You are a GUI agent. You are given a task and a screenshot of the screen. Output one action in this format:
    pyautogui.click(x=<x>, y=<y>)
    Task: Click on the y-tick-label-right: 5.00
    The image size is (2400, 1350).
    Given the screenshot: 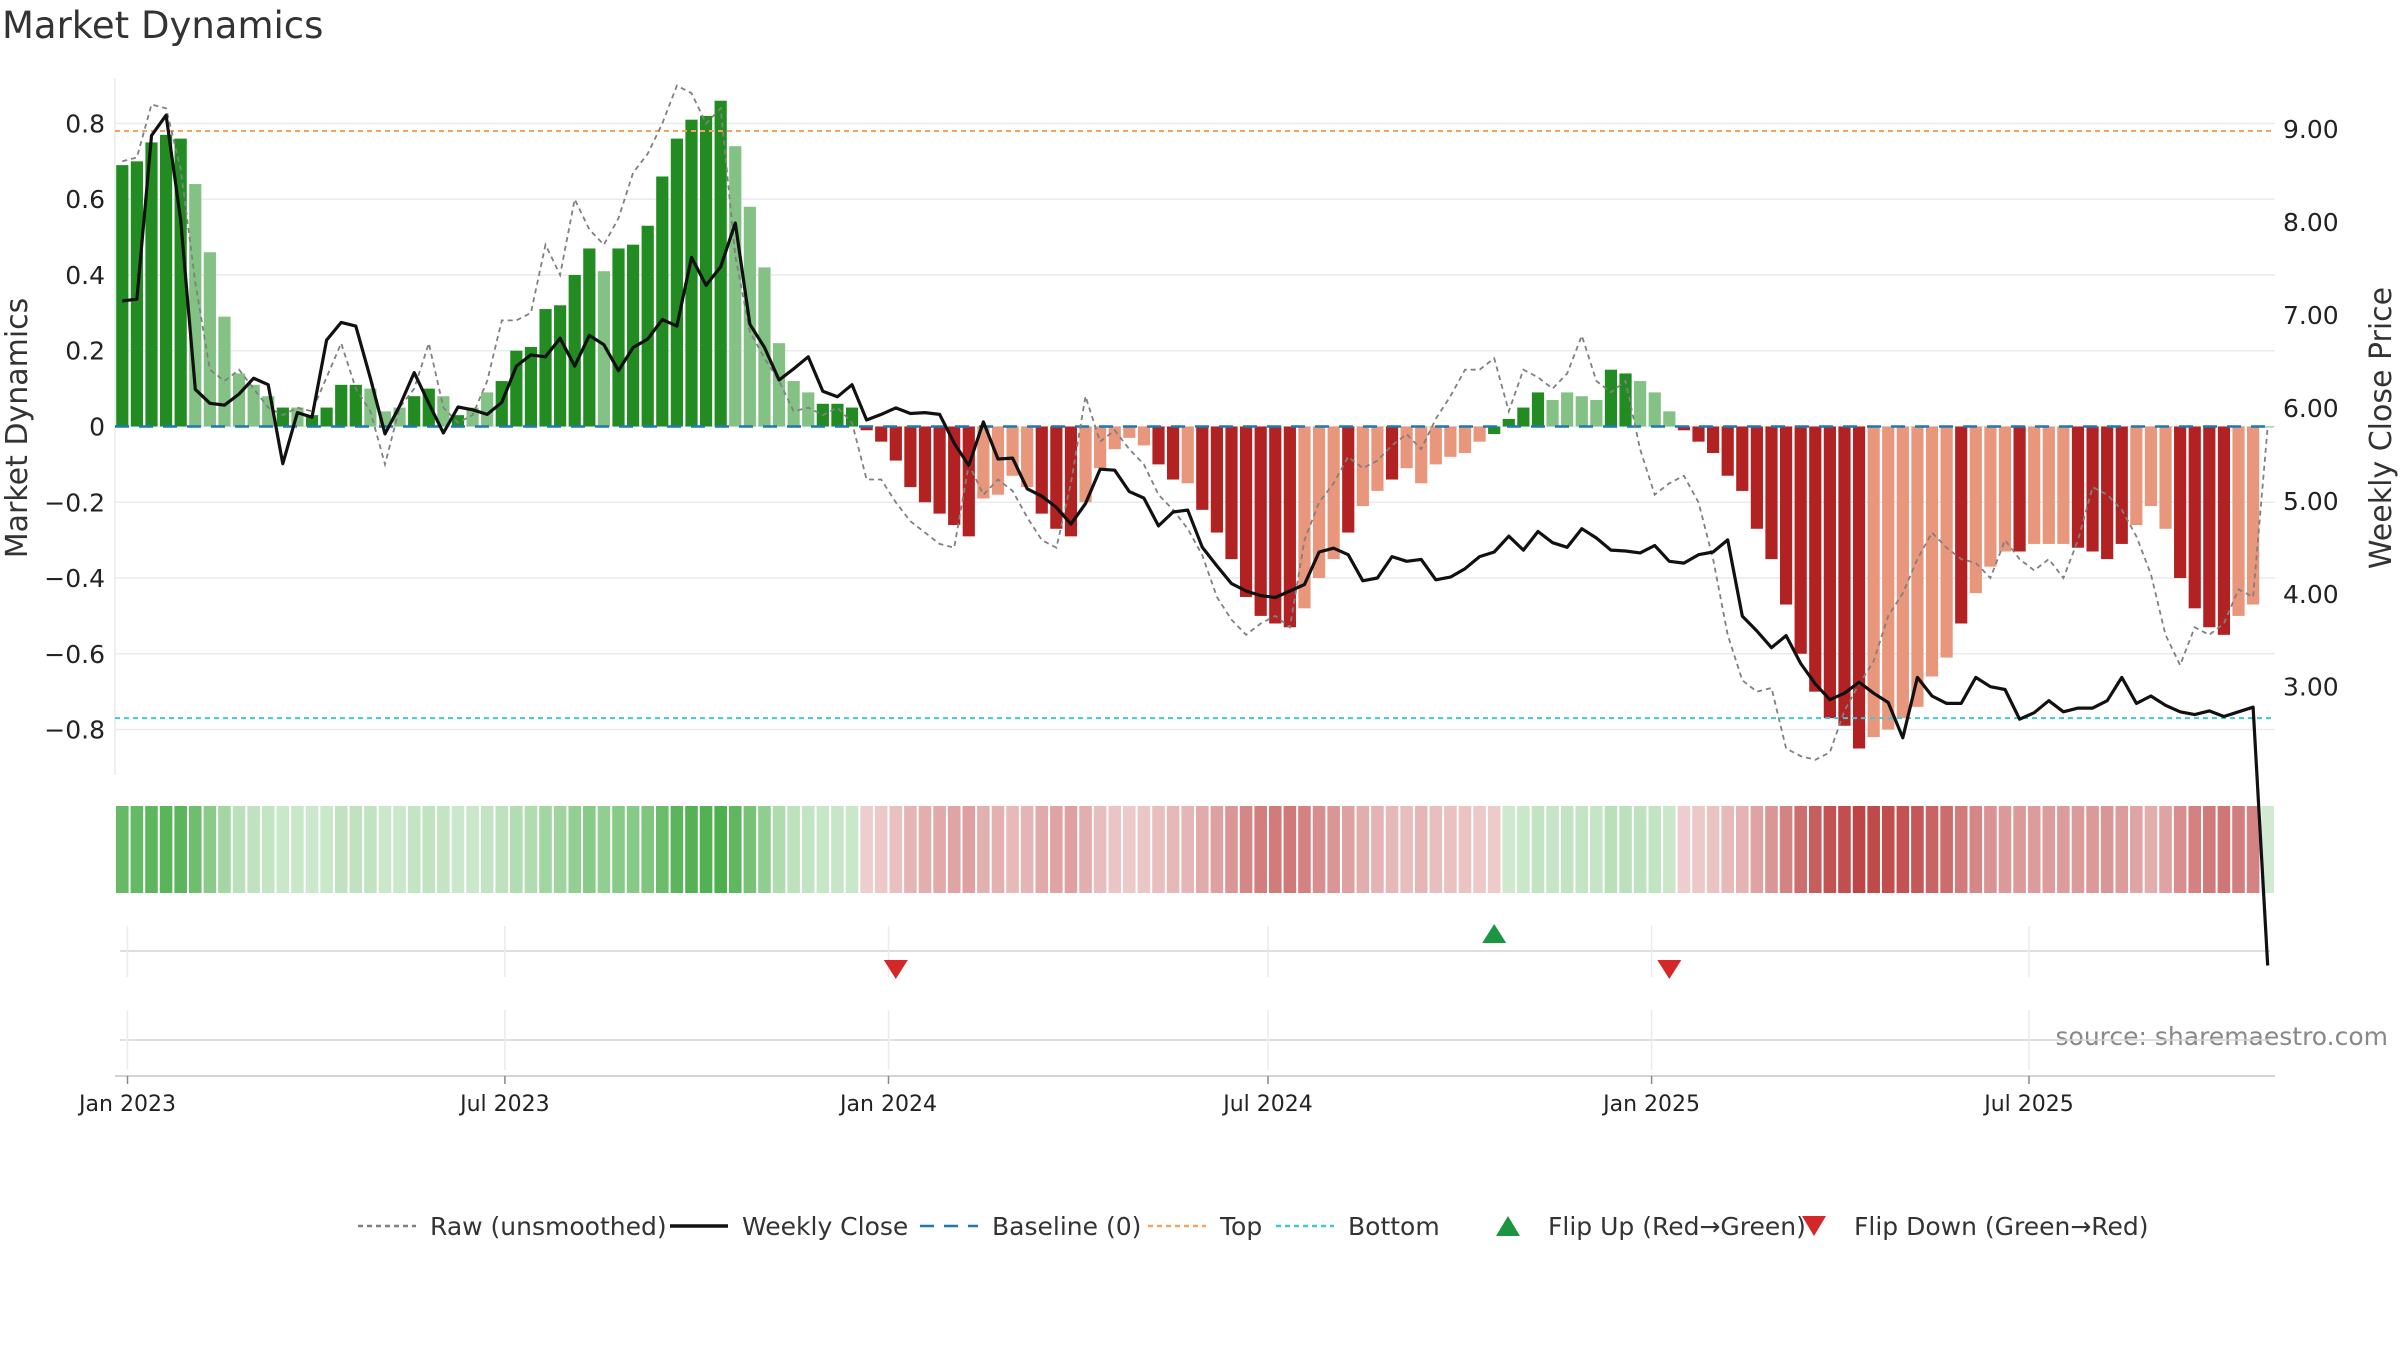 What is the action you would take?
    pyautogui.click(x=2311, y=501)
    